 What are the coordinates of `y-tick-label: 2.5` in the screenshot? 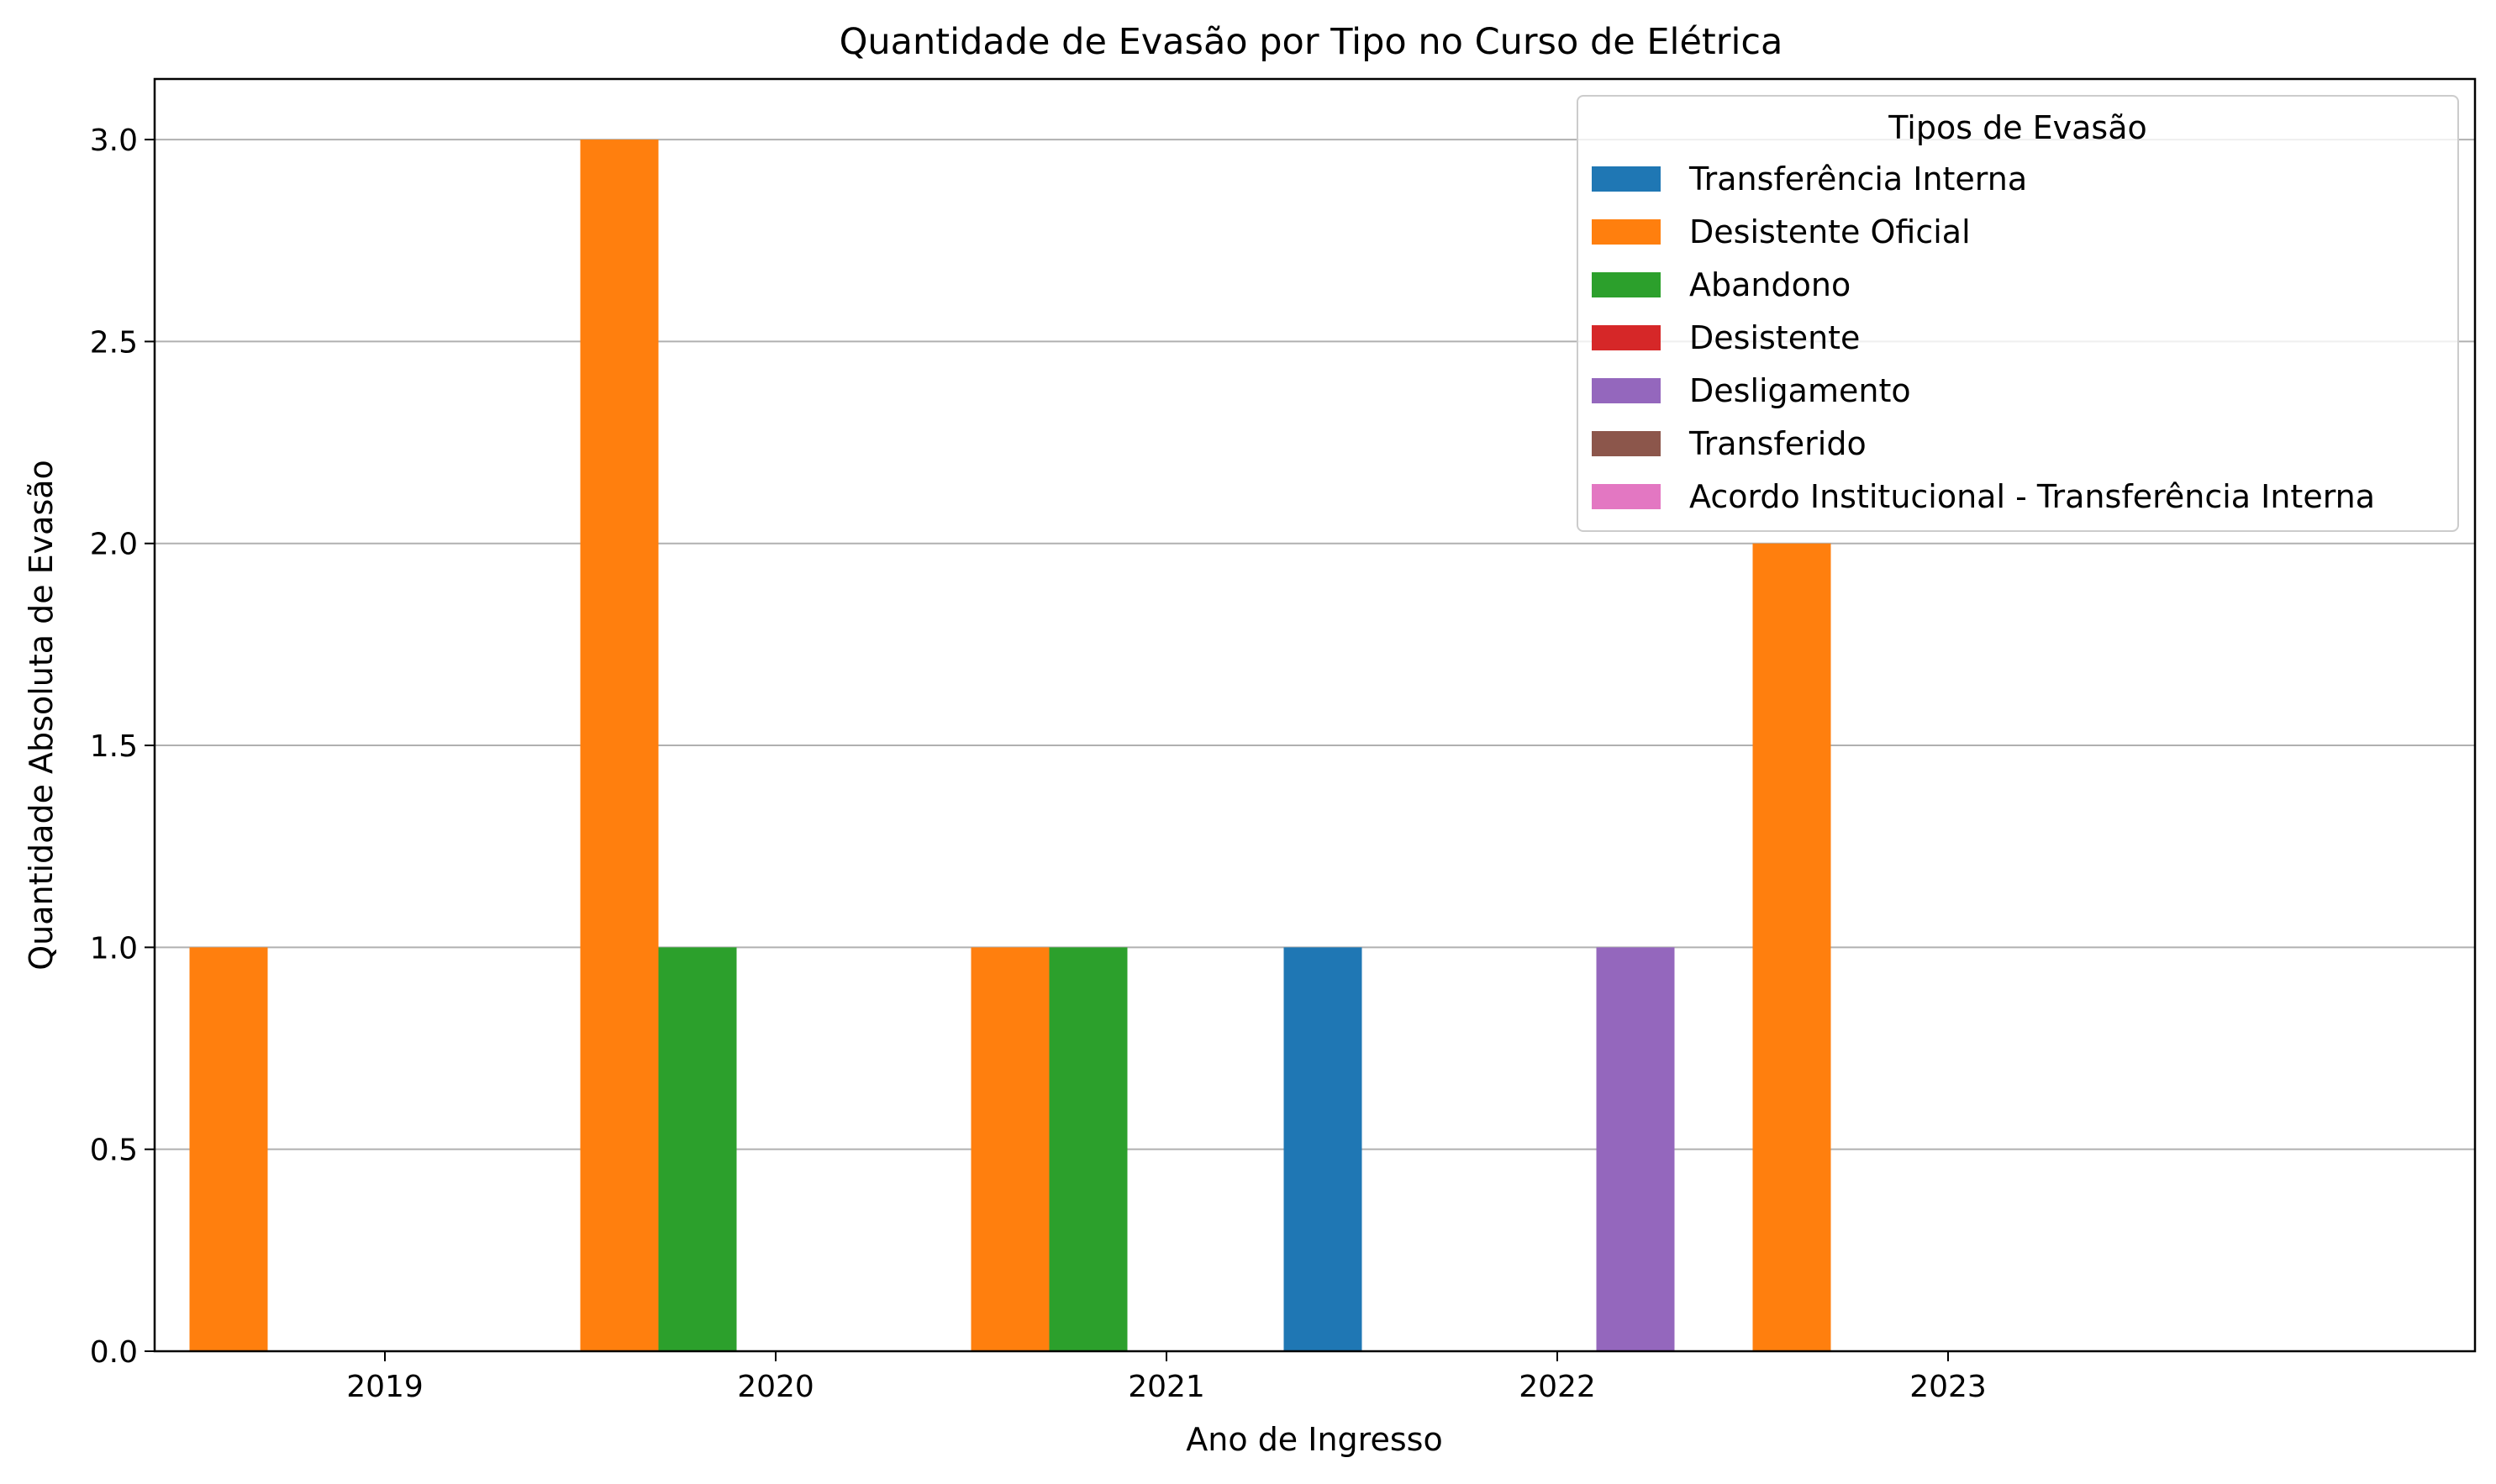 It's located at (114, 343).